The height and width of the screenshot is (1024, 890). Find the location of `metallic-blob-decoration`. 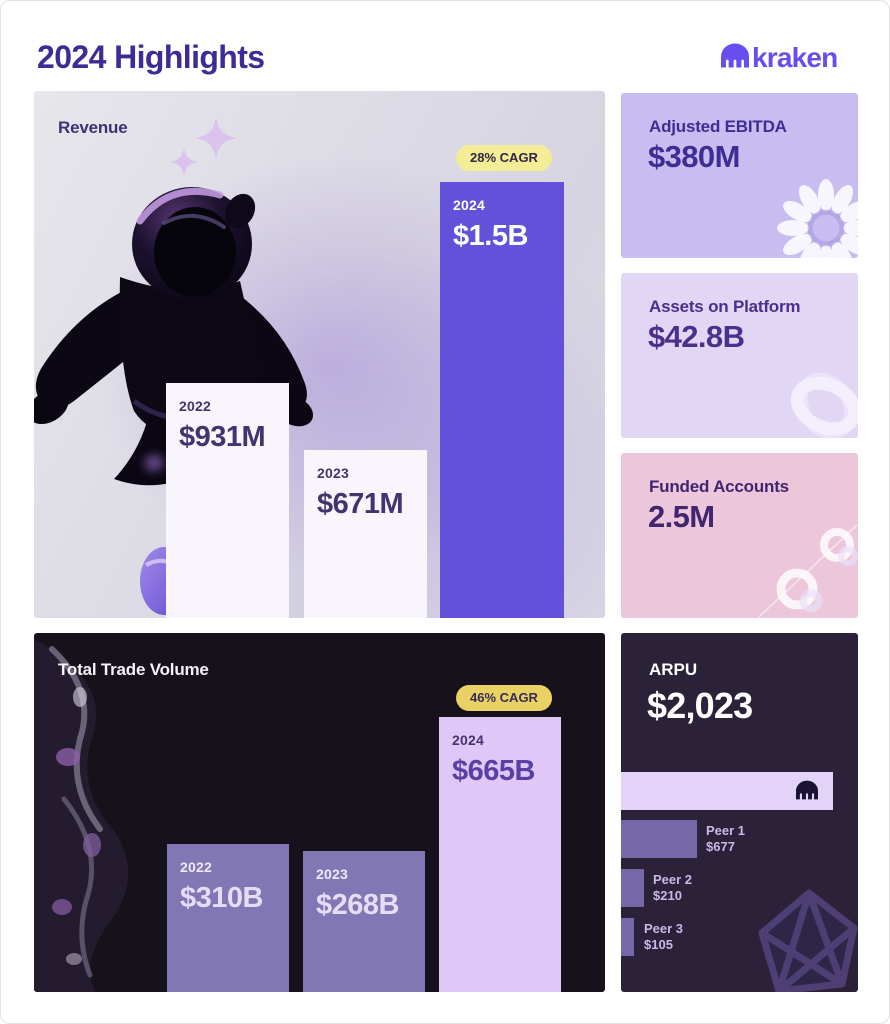

metallic-blob-decoration is located at coordinates (81, 815).